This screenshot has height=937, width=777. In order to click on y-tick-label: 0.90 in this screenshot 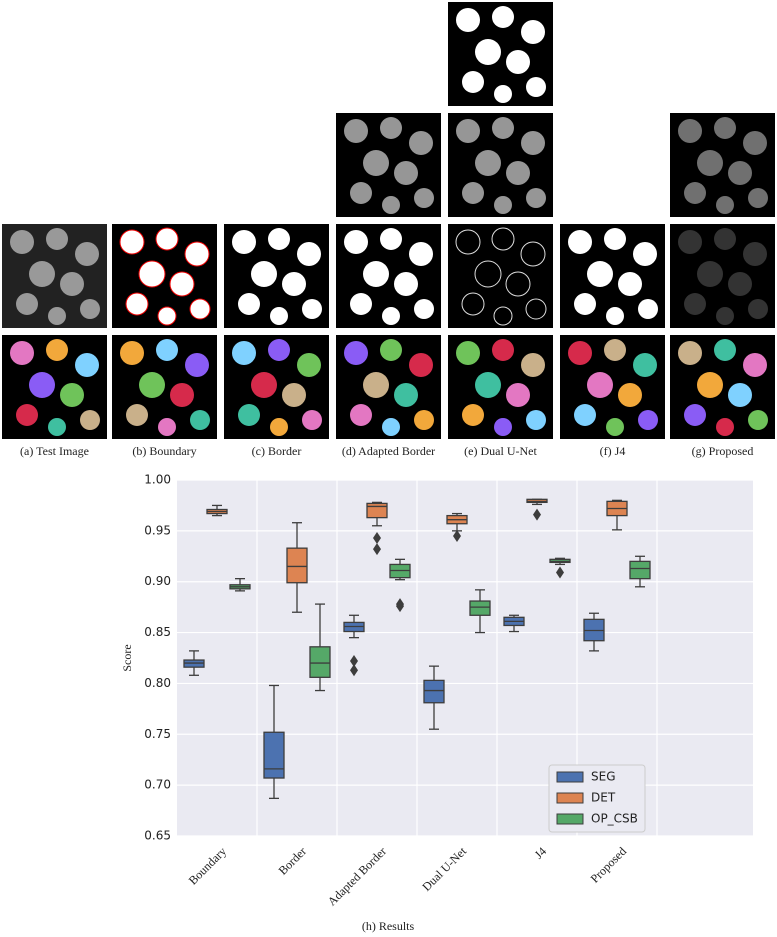, I will do `click(157, 581)`.